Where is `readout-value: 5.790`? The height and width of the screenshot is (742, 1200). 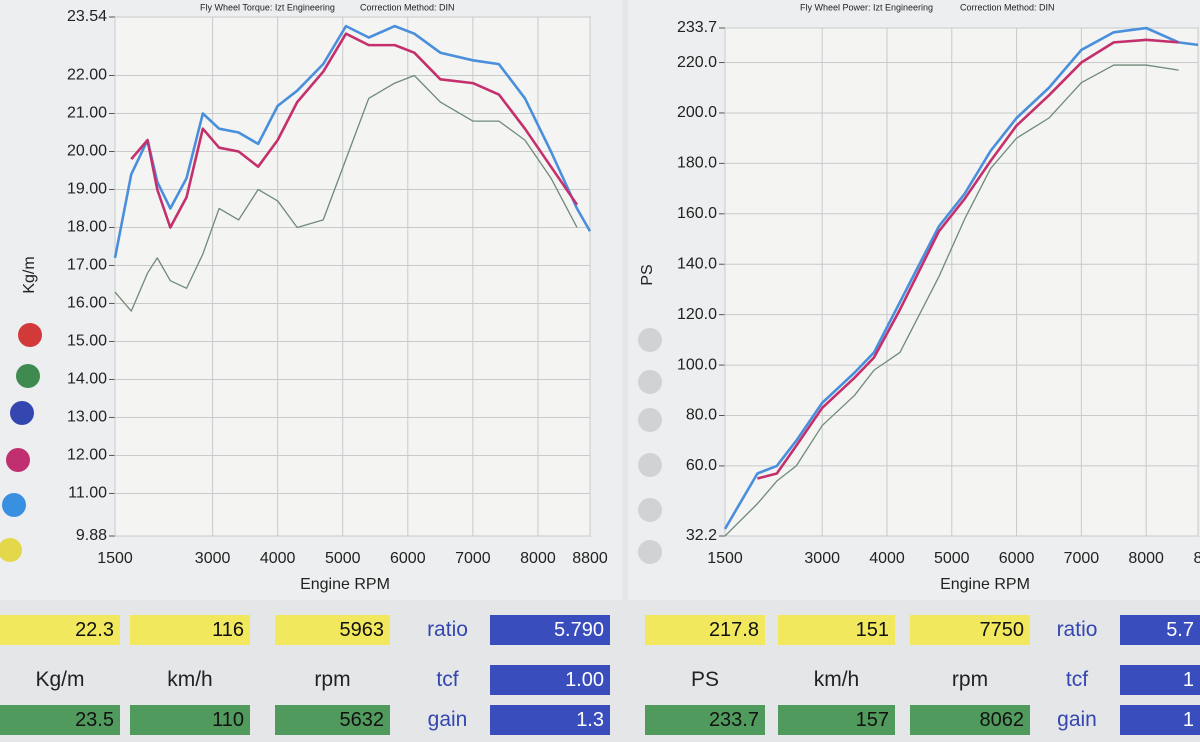 readout-value: 5.790 is located at coordinates (550, 630).